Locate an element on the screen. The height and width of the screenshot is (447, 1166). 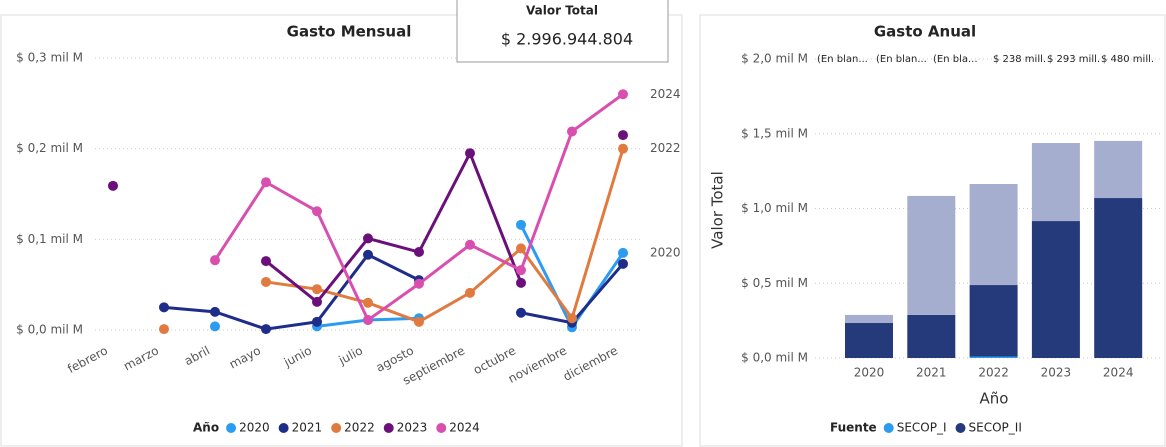
data-label: $ 480 mill. is located at coordinates (1127, 59).